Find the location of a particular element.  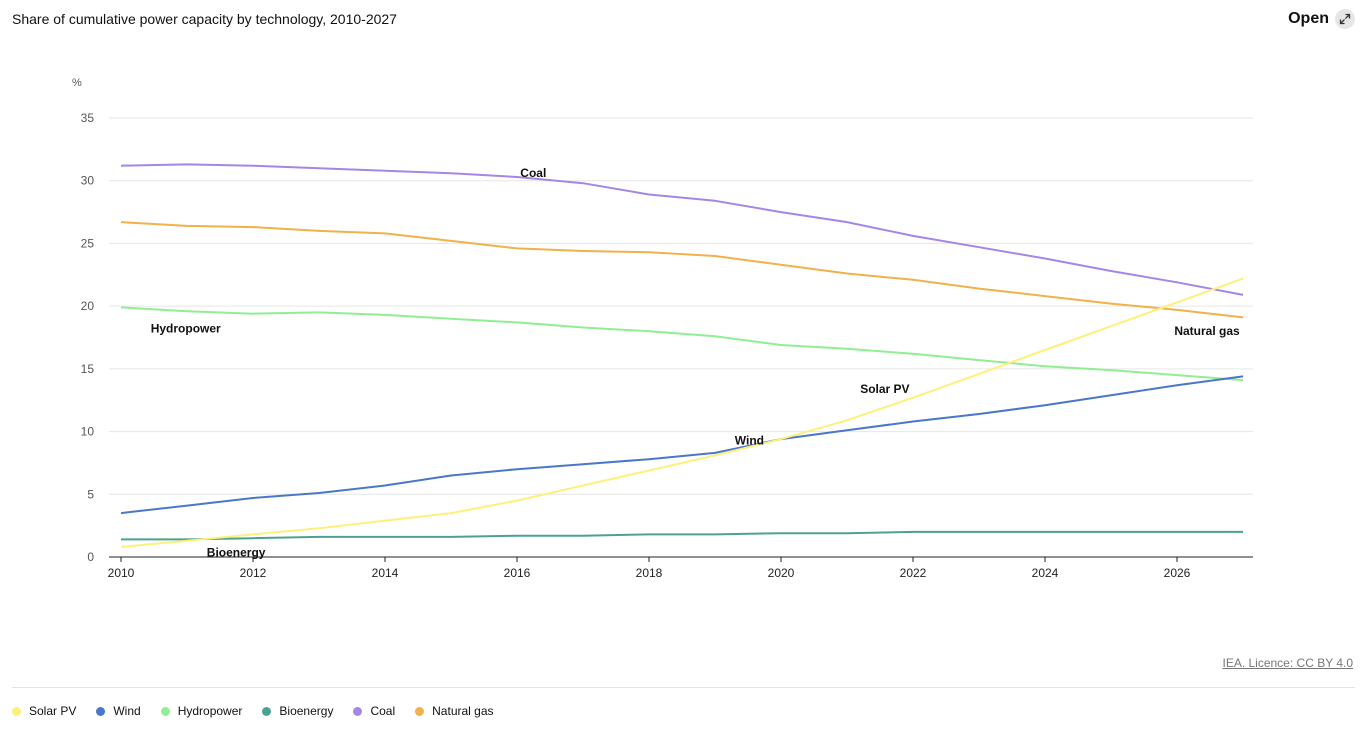

legend-label: Natural gas is located at coordinates (463, 711).